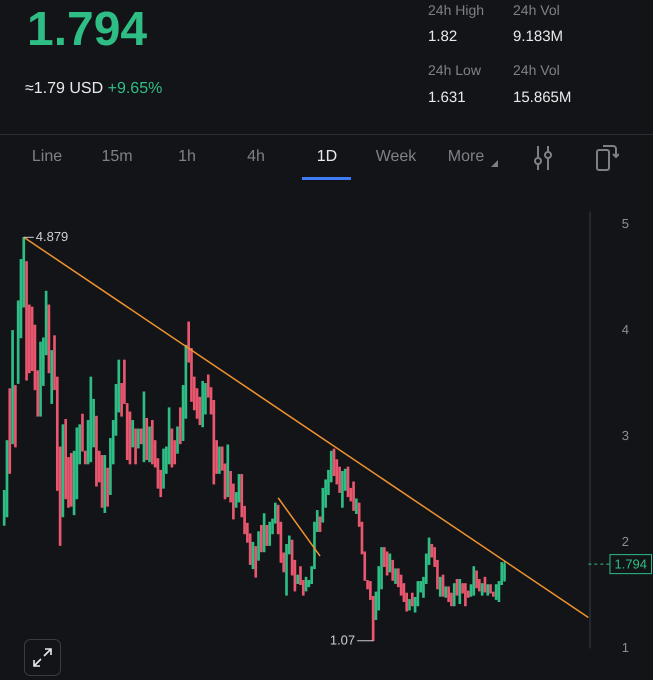 This screenshot has height=680, width=653. I want to click on text: +9.65%, so click(135, 88).